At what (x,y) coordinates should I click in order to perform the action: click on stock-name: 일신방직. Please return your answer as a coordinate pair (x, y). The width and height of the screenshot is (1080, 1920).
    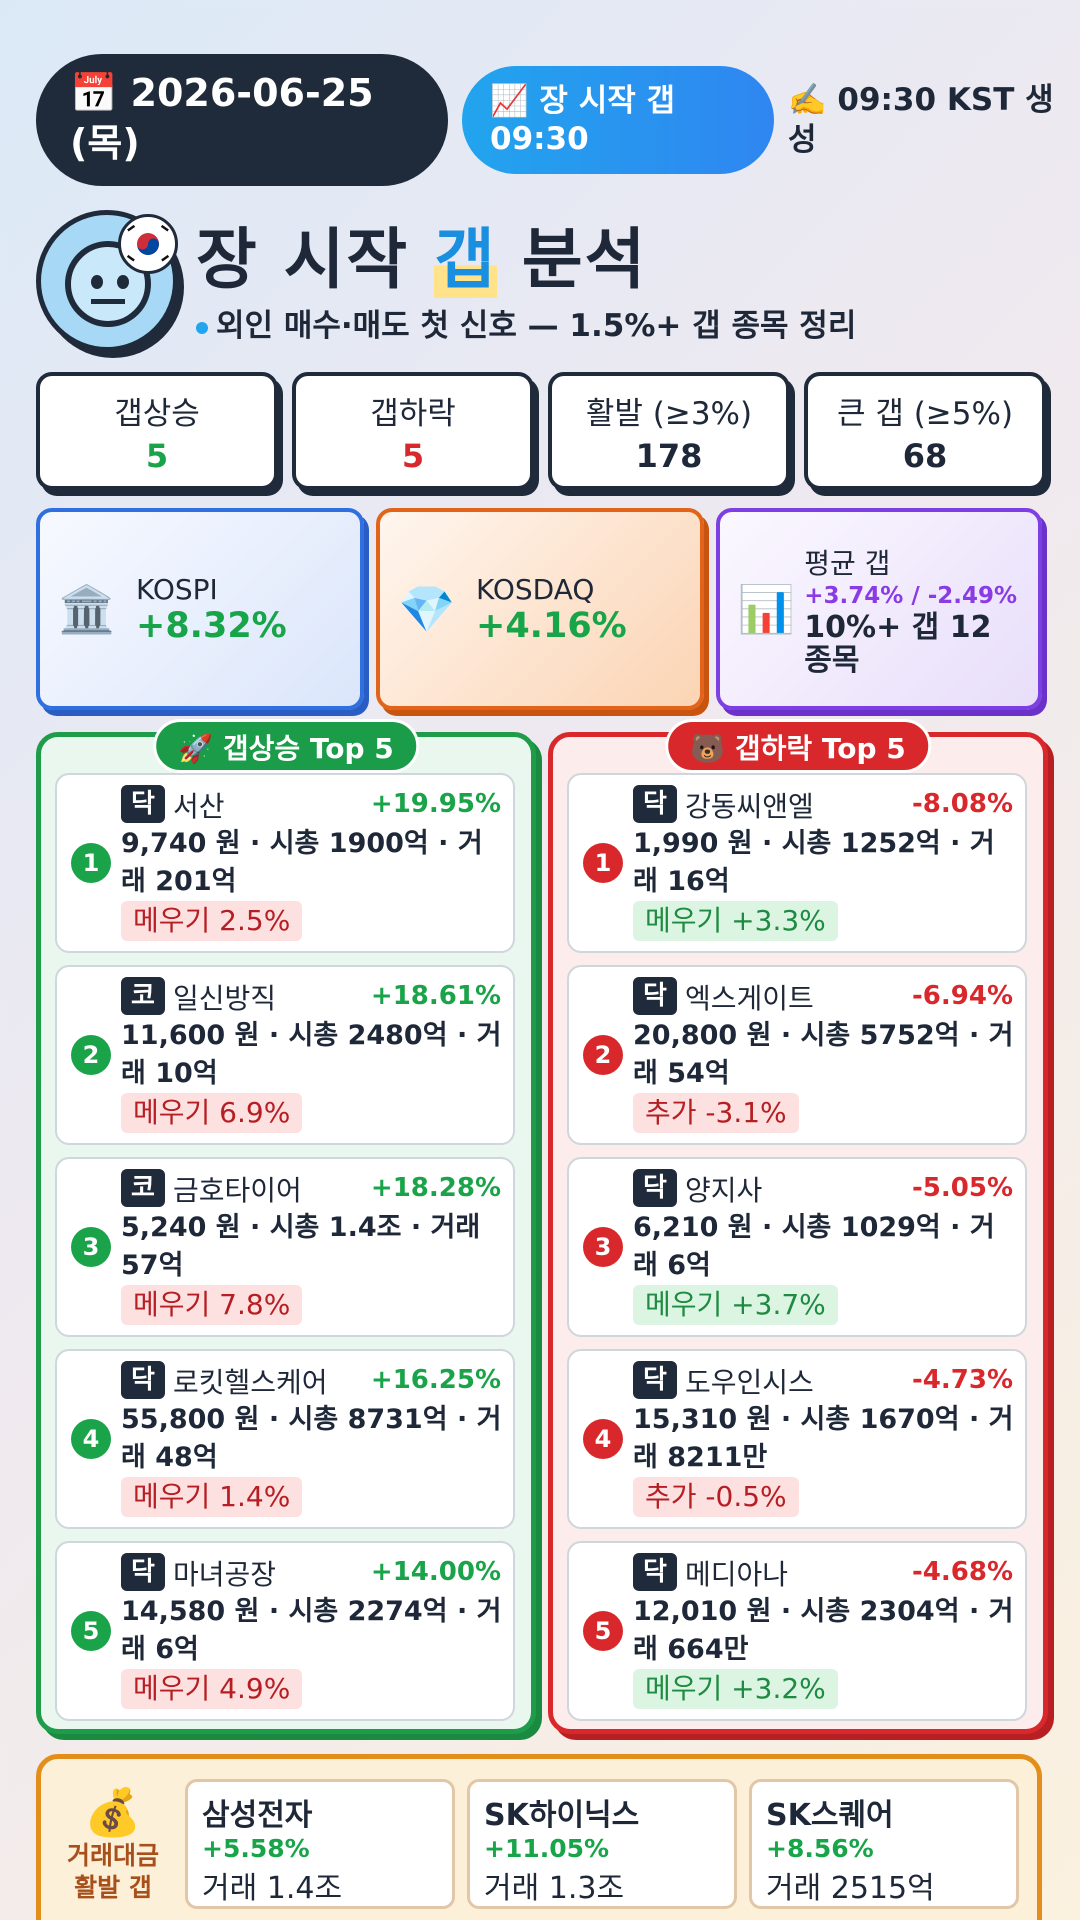
    Looking at the image, I should click on (225, 998).